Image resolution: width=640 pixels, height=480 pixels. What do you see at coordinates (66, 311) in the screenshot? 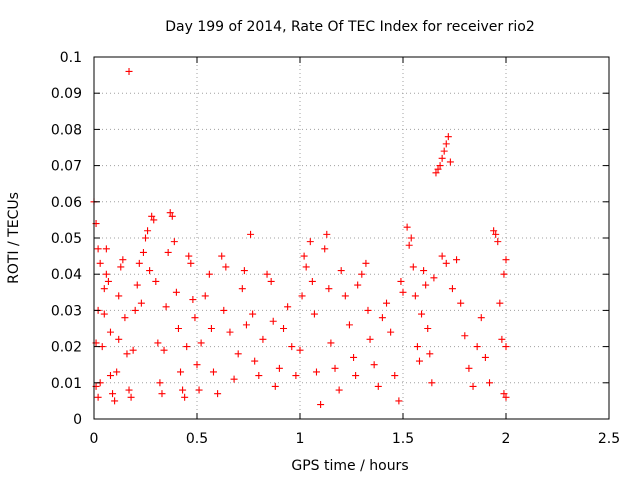
I see `y-tick-label: 0.03` at bounding box center [66, 311].